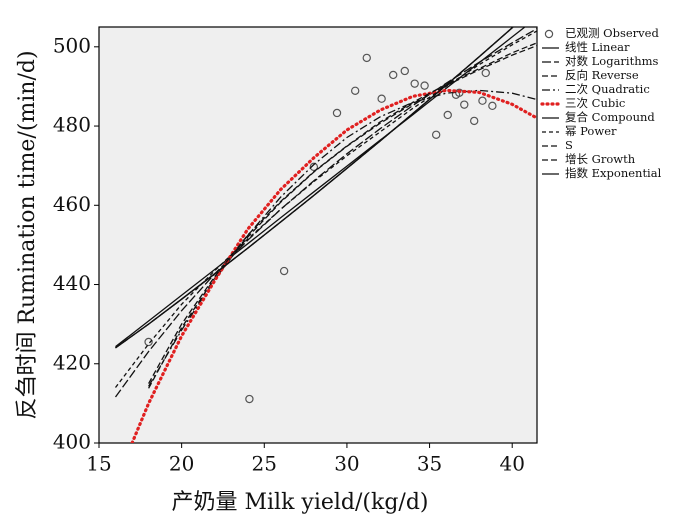  What do you see at coordinates (613, 173) in the screenshot?
I see `legend-label: 指数 Exponential` at bounding box center [613, 173].